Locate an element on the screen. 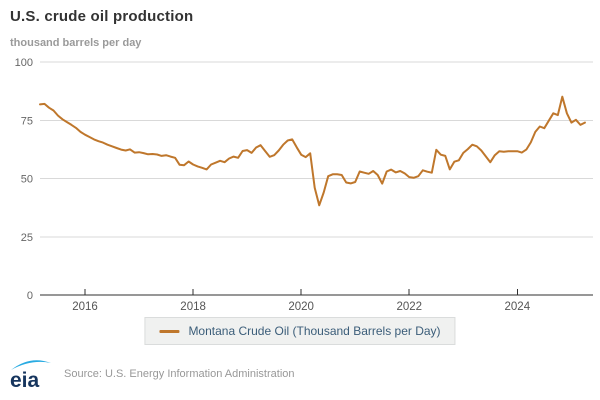  eia-logo-swoosh-icon is located at coordinates (31, 365).